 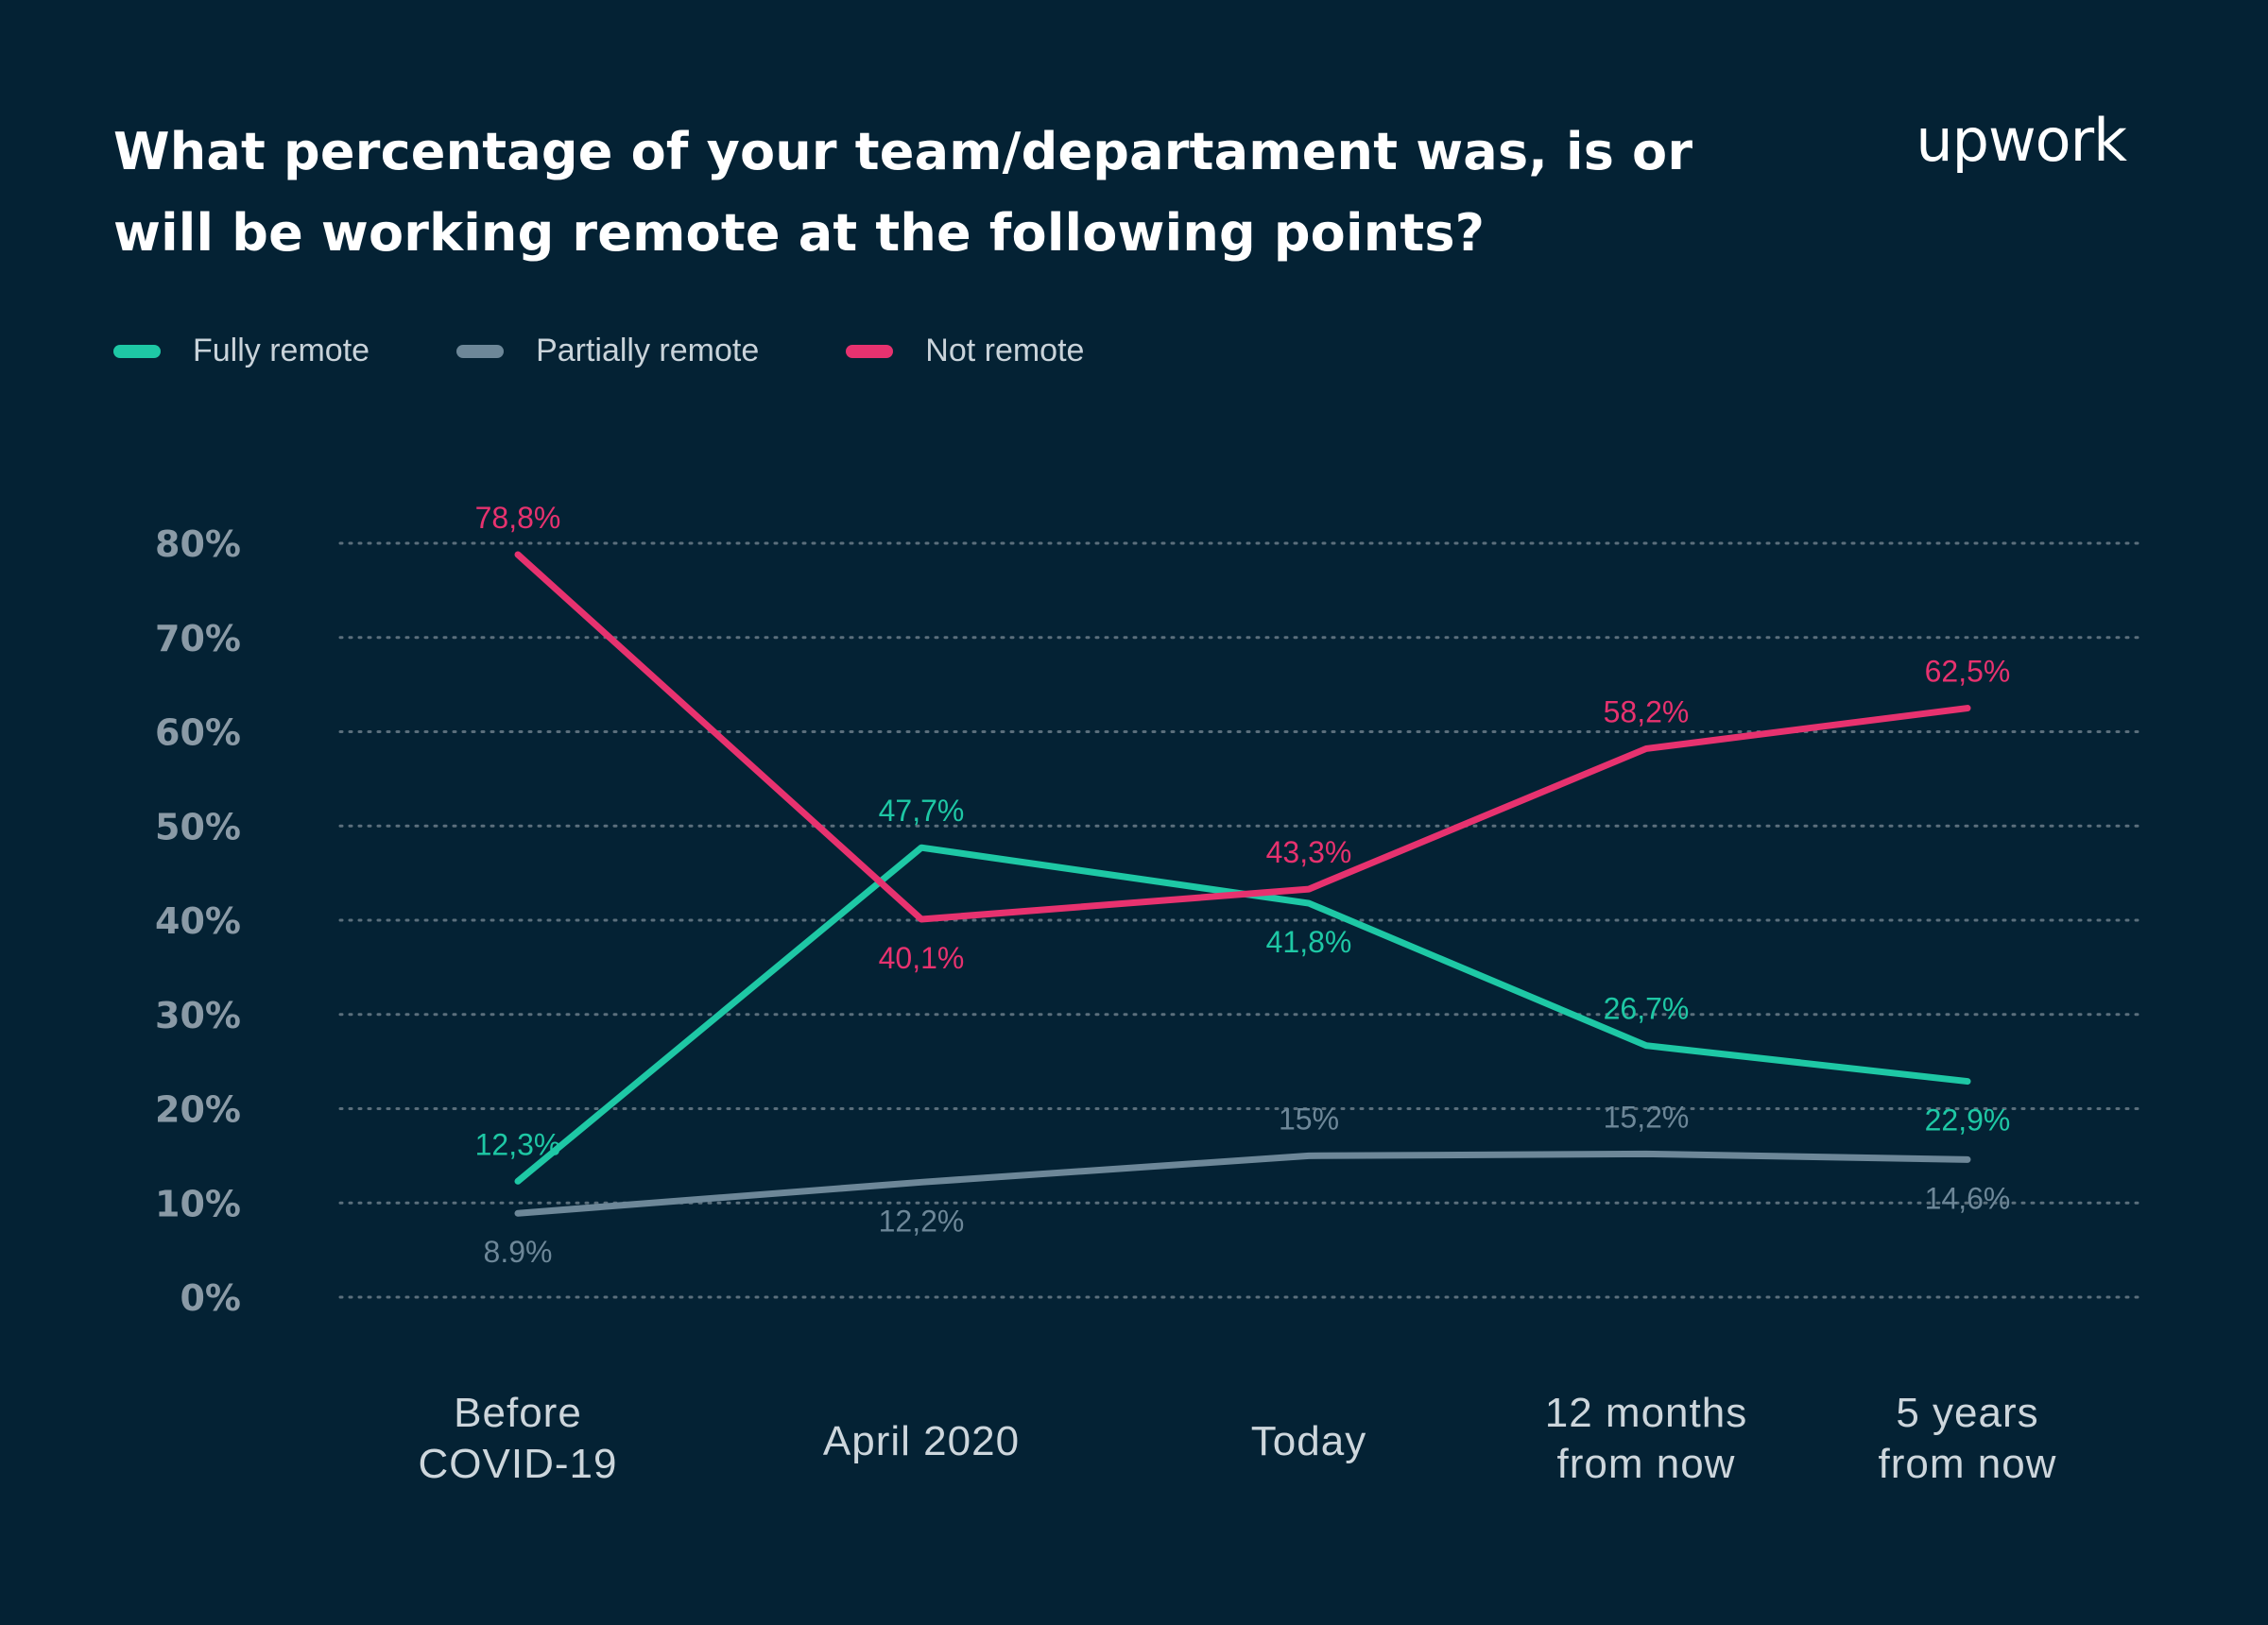 I want to click on legend-item: Partially remote, so click(x=607, y=351).